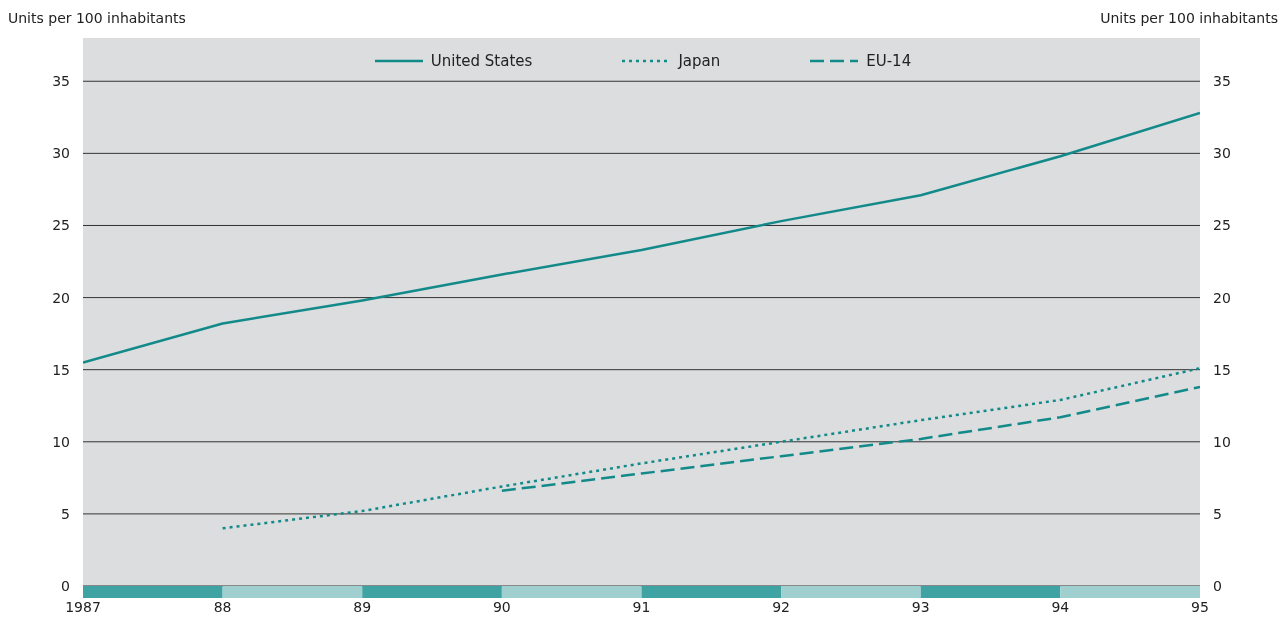 The height and width of the screenshot is (628, 1285). I want to click on y-axis-title: Units per 100 inhabitants, so click(97, 18).